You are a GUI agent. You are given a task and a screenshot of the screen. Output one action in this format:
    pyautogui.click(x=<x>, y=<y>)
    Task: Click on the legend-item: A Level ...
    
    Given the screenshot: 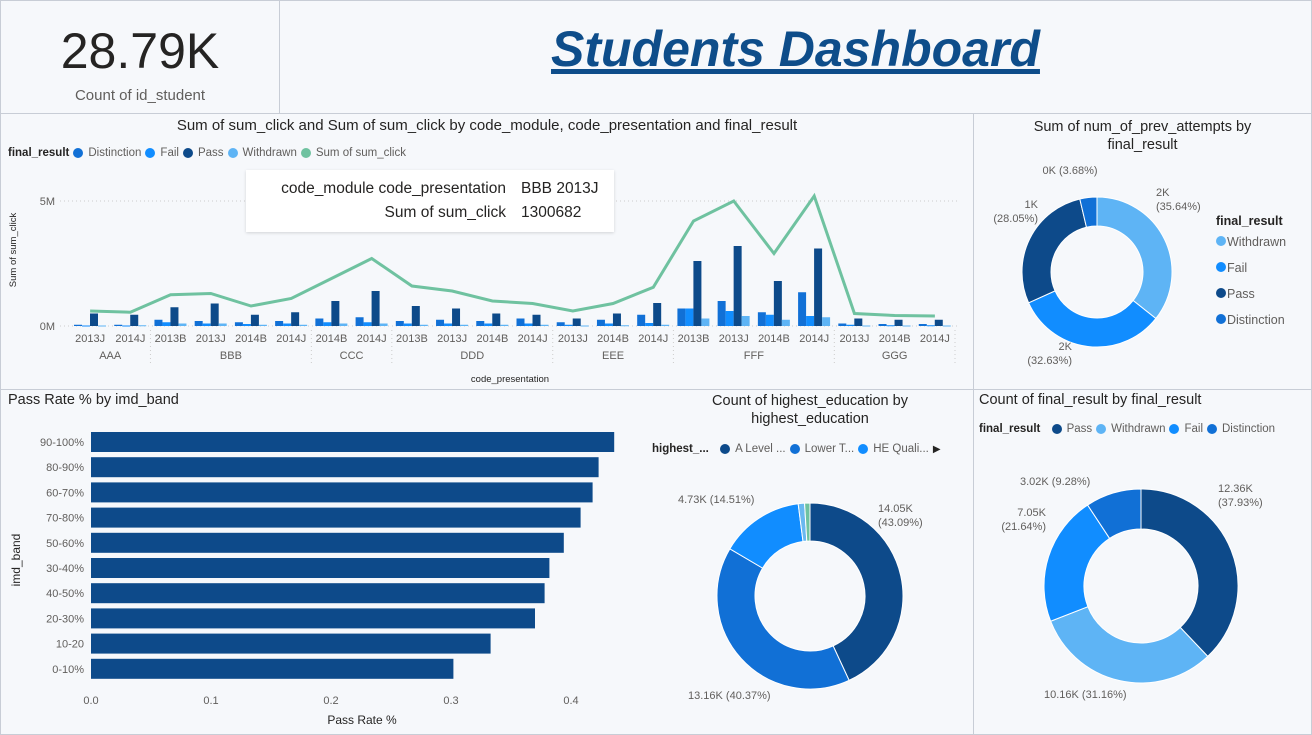 What is the action you would take?
    pyautogui.click(x=760, y=449)
    